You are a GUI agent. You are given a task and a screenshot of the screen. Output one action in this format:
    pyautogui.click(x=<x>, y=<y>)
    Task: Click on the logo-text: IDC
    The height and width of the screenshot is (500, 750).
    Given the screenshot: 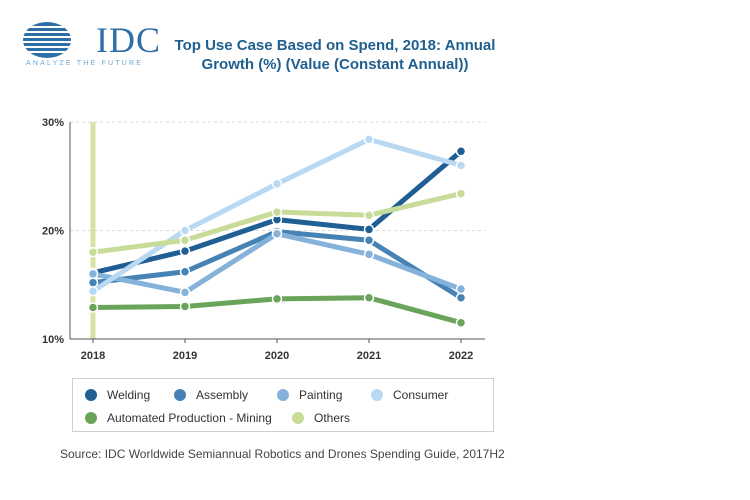 What is the action you would take?
    pyautogui.click(x=128, y=40)
    